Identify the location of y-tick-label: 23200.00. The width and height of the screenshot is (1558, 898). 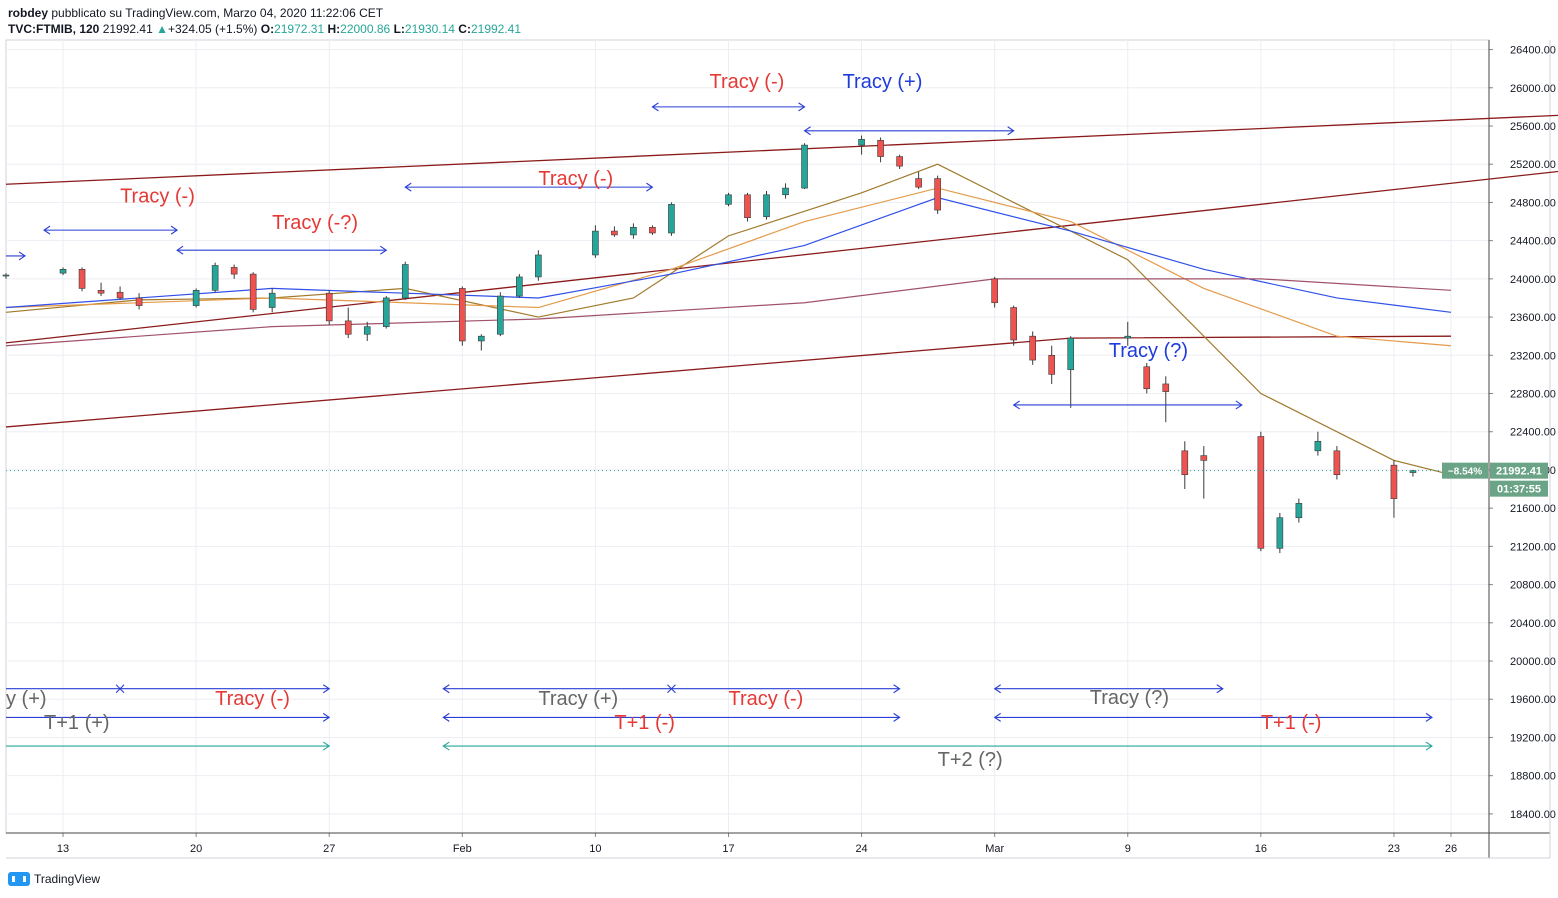
(1533, 356).